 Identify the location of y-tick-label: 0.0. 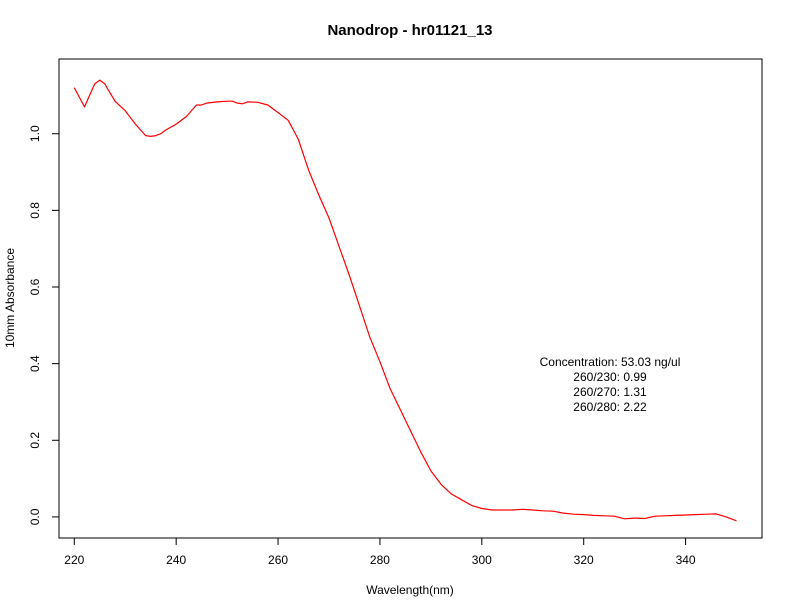
(35, 516).